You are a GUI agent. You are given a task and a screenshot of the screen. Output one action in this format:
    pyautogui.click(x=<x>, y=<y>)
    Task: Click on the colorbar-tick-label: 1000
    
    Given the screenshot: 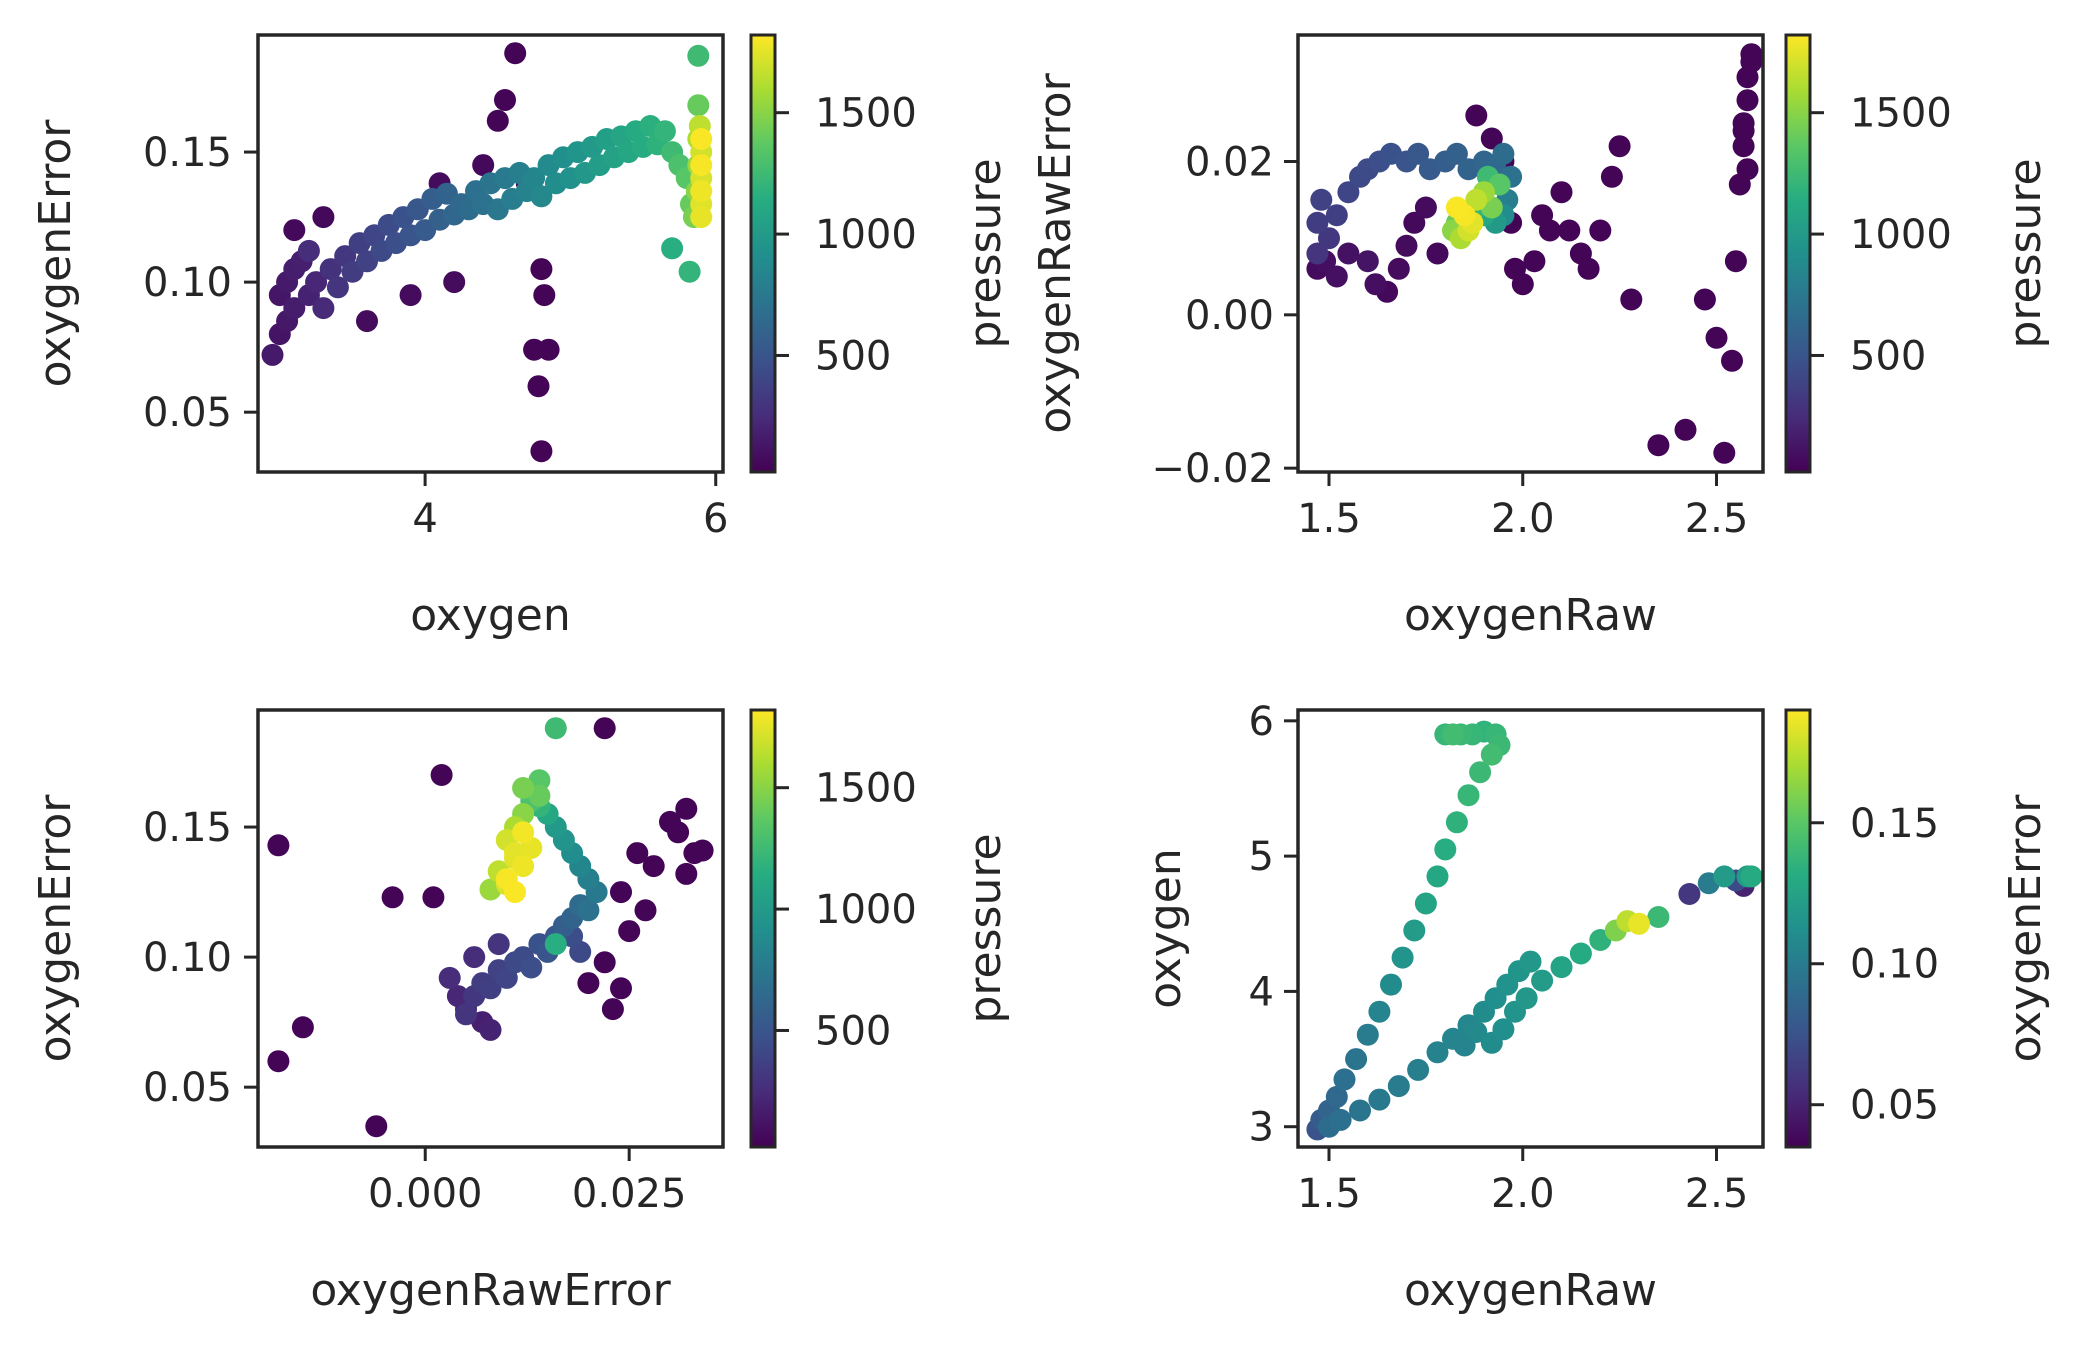 What is the action you would take?
    pyautogui.click(x=866, y=235)
    